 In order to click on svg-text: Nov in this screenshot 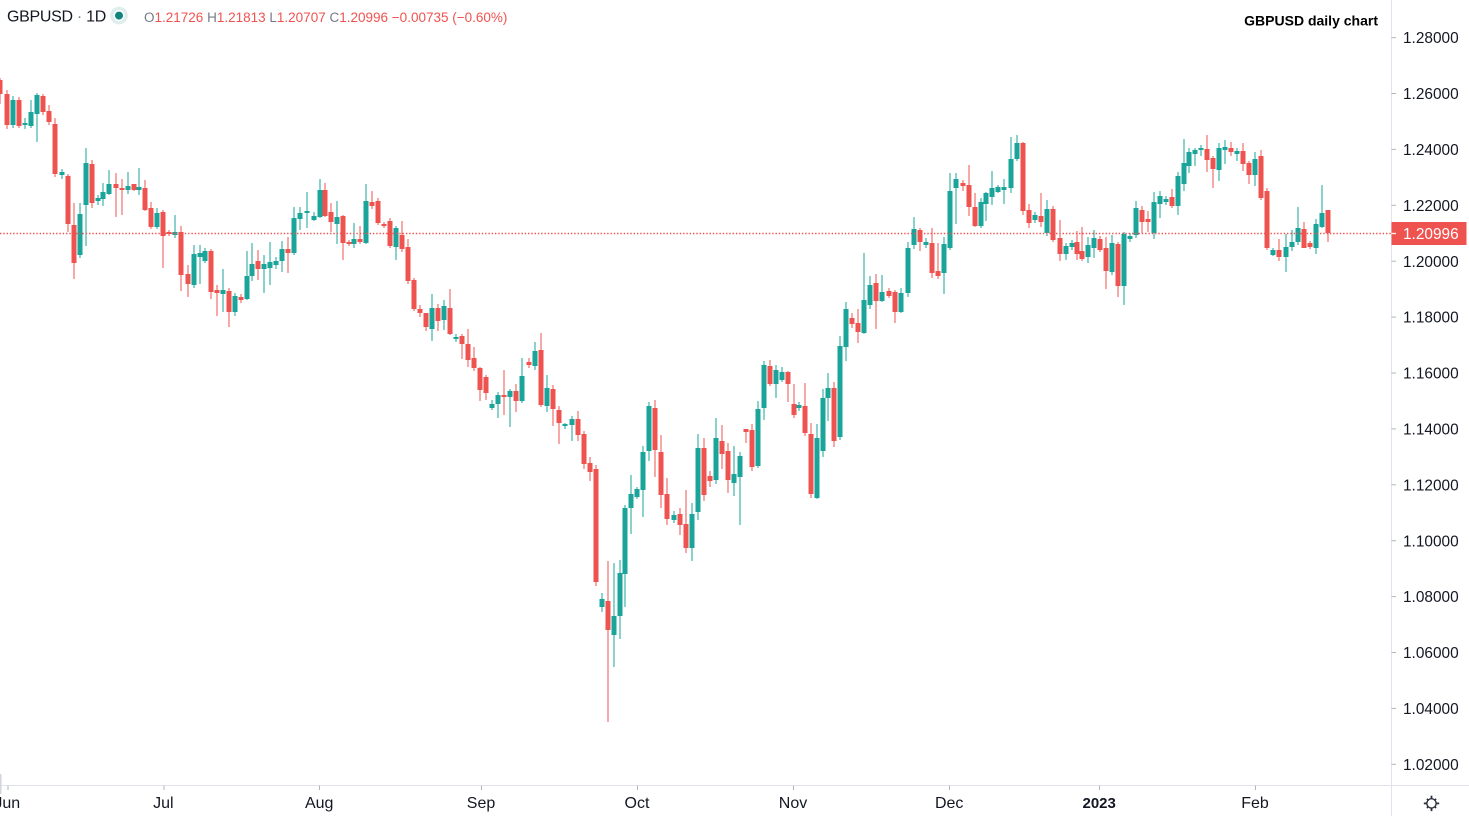, I will do `click(793, 803)`.